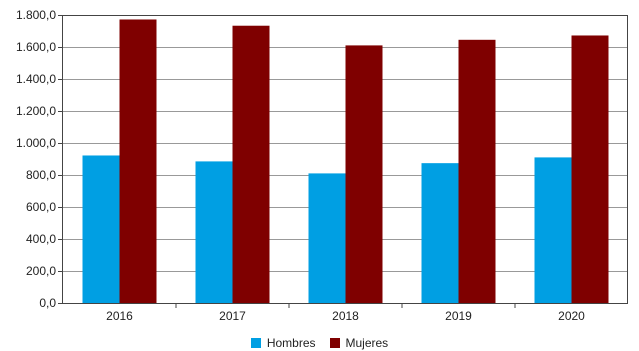  I want to click on legend-label-mujeres: Mujeres, so click(367, 342).